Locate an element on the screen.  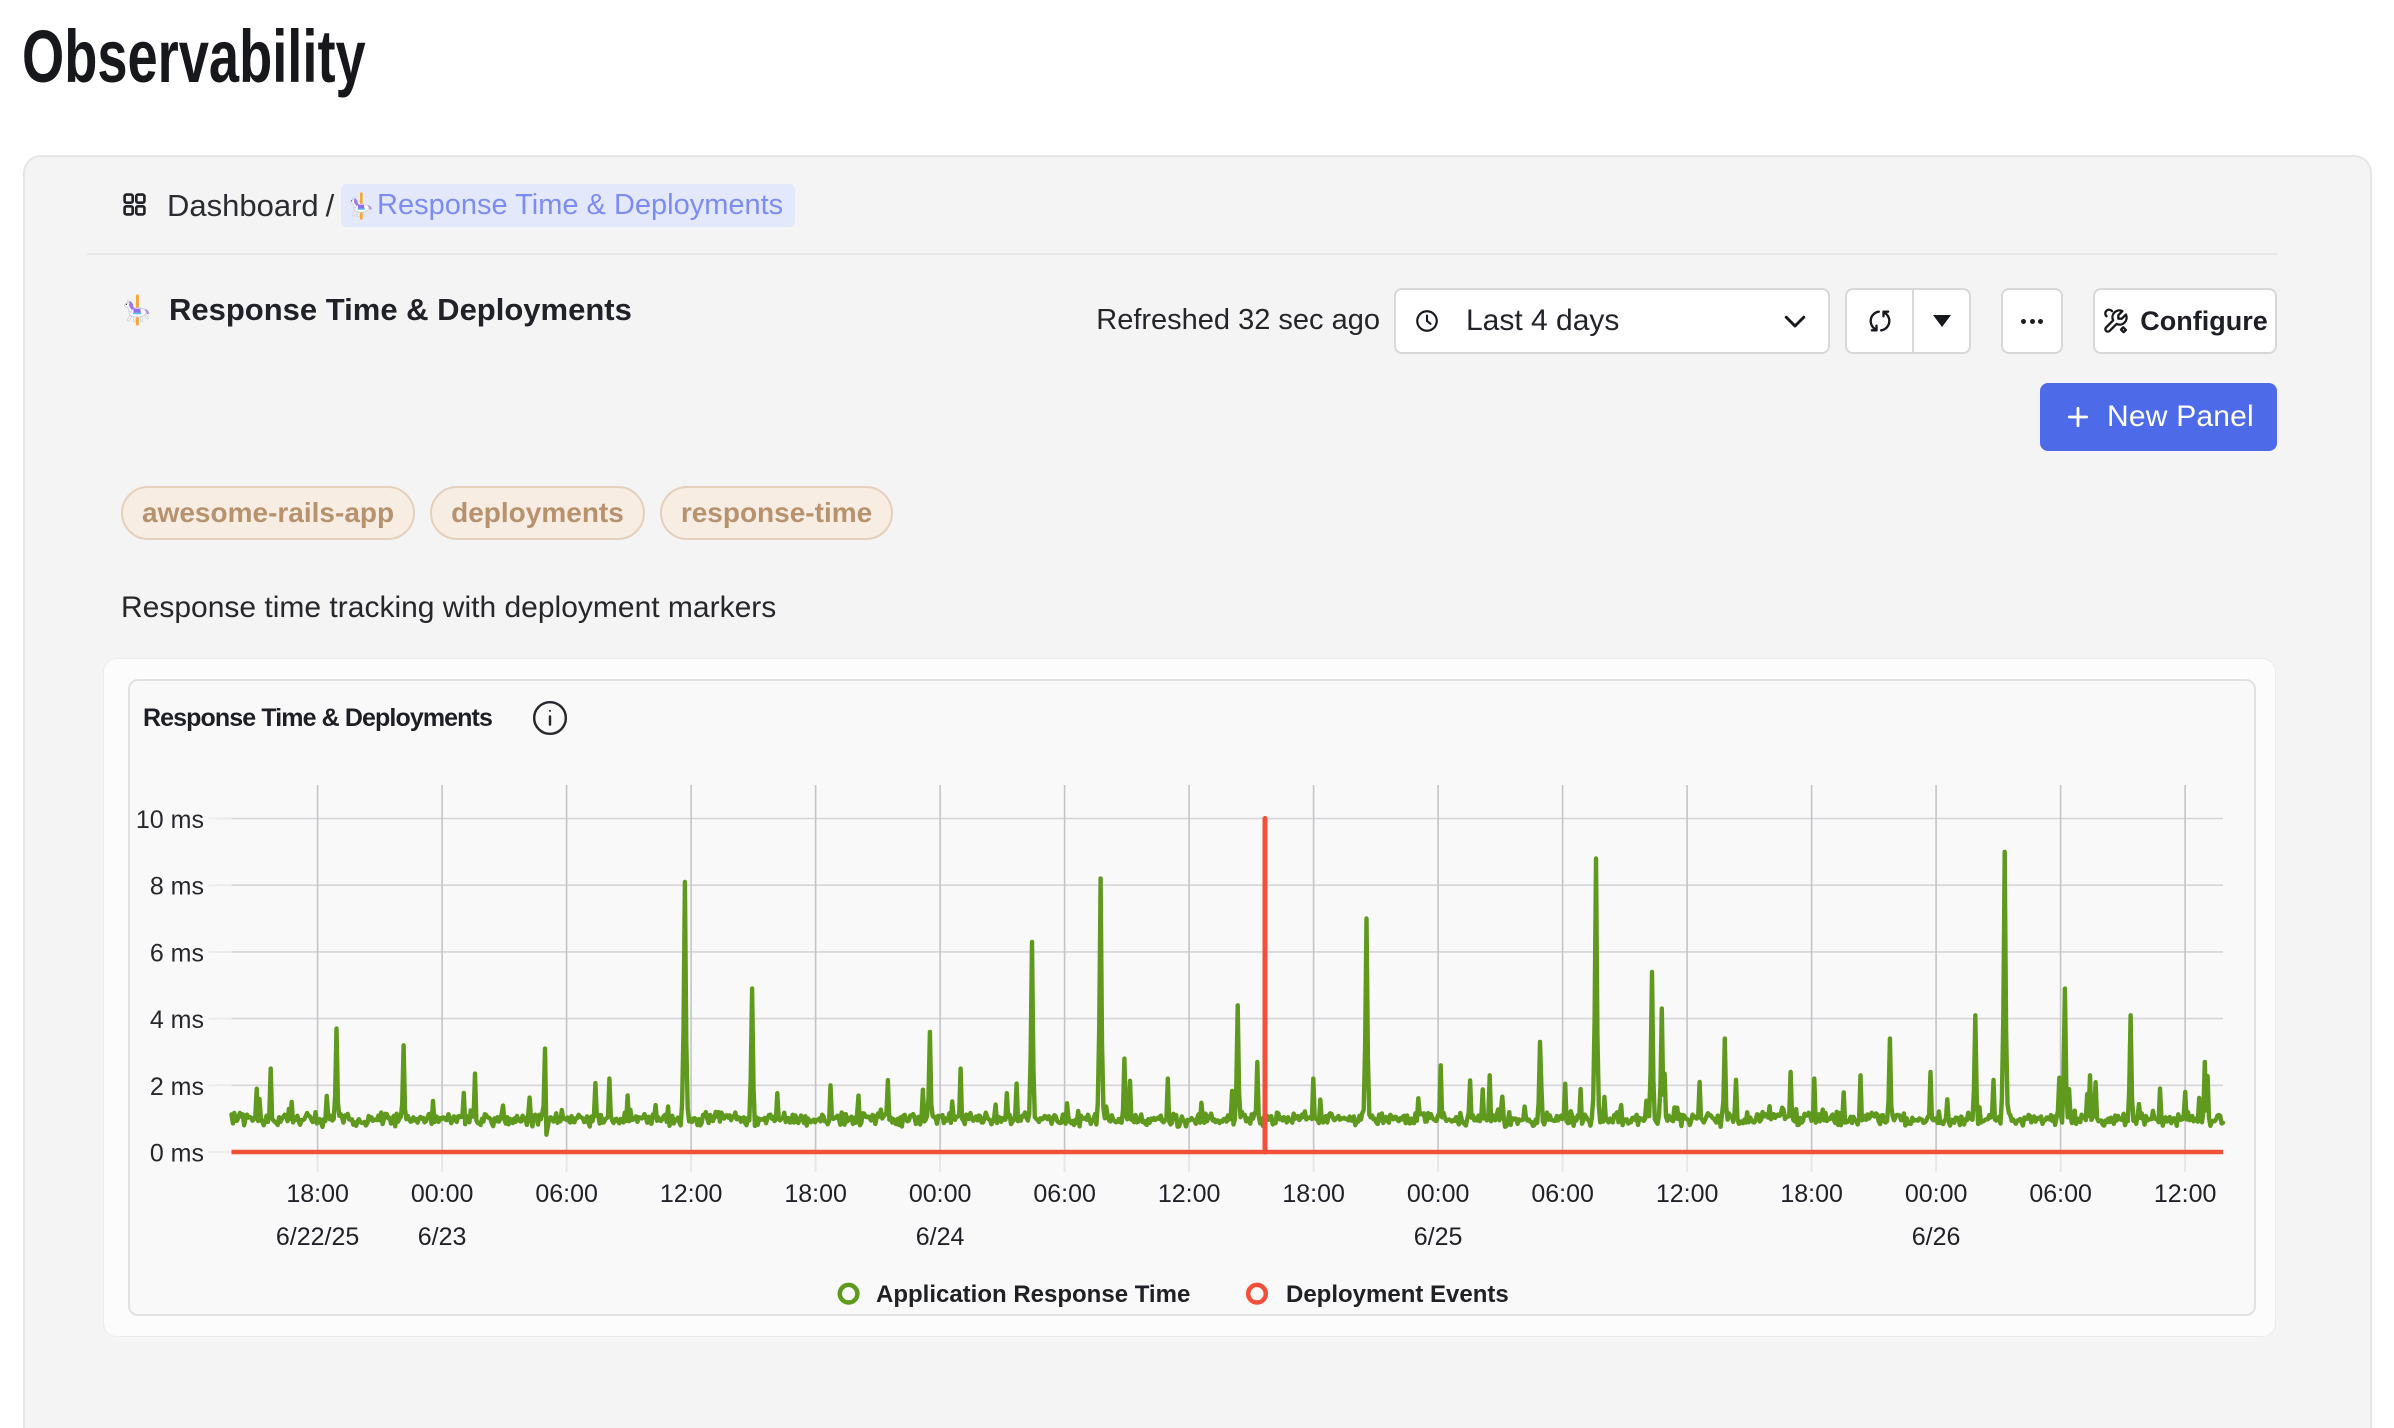
svg-text: 6/22/25 is located at coordinates (317, 1237).